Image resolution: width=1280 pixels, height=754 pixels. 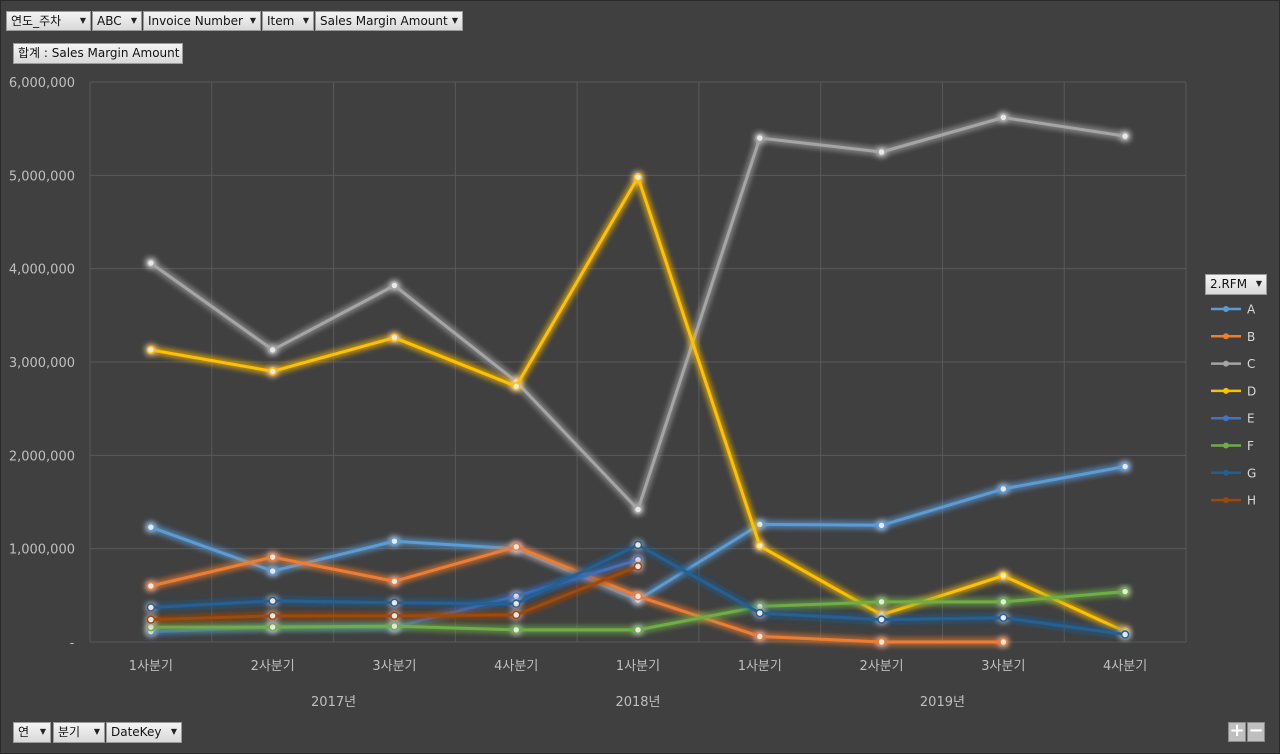 I want to click on filter-button-invoice-number: Invoice Number ▼, so click(x=202, y=21).